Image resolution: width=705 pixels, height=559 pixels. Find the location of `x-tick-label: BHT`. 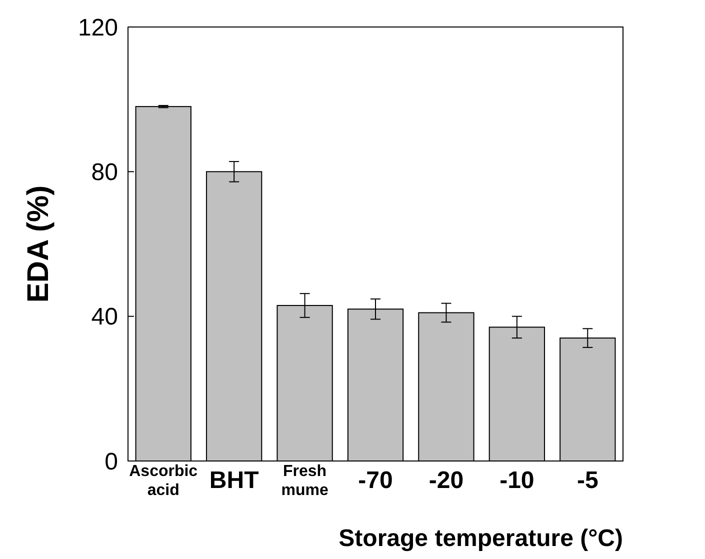

x-tick-label: BHT is located at coordinates (234, 480).